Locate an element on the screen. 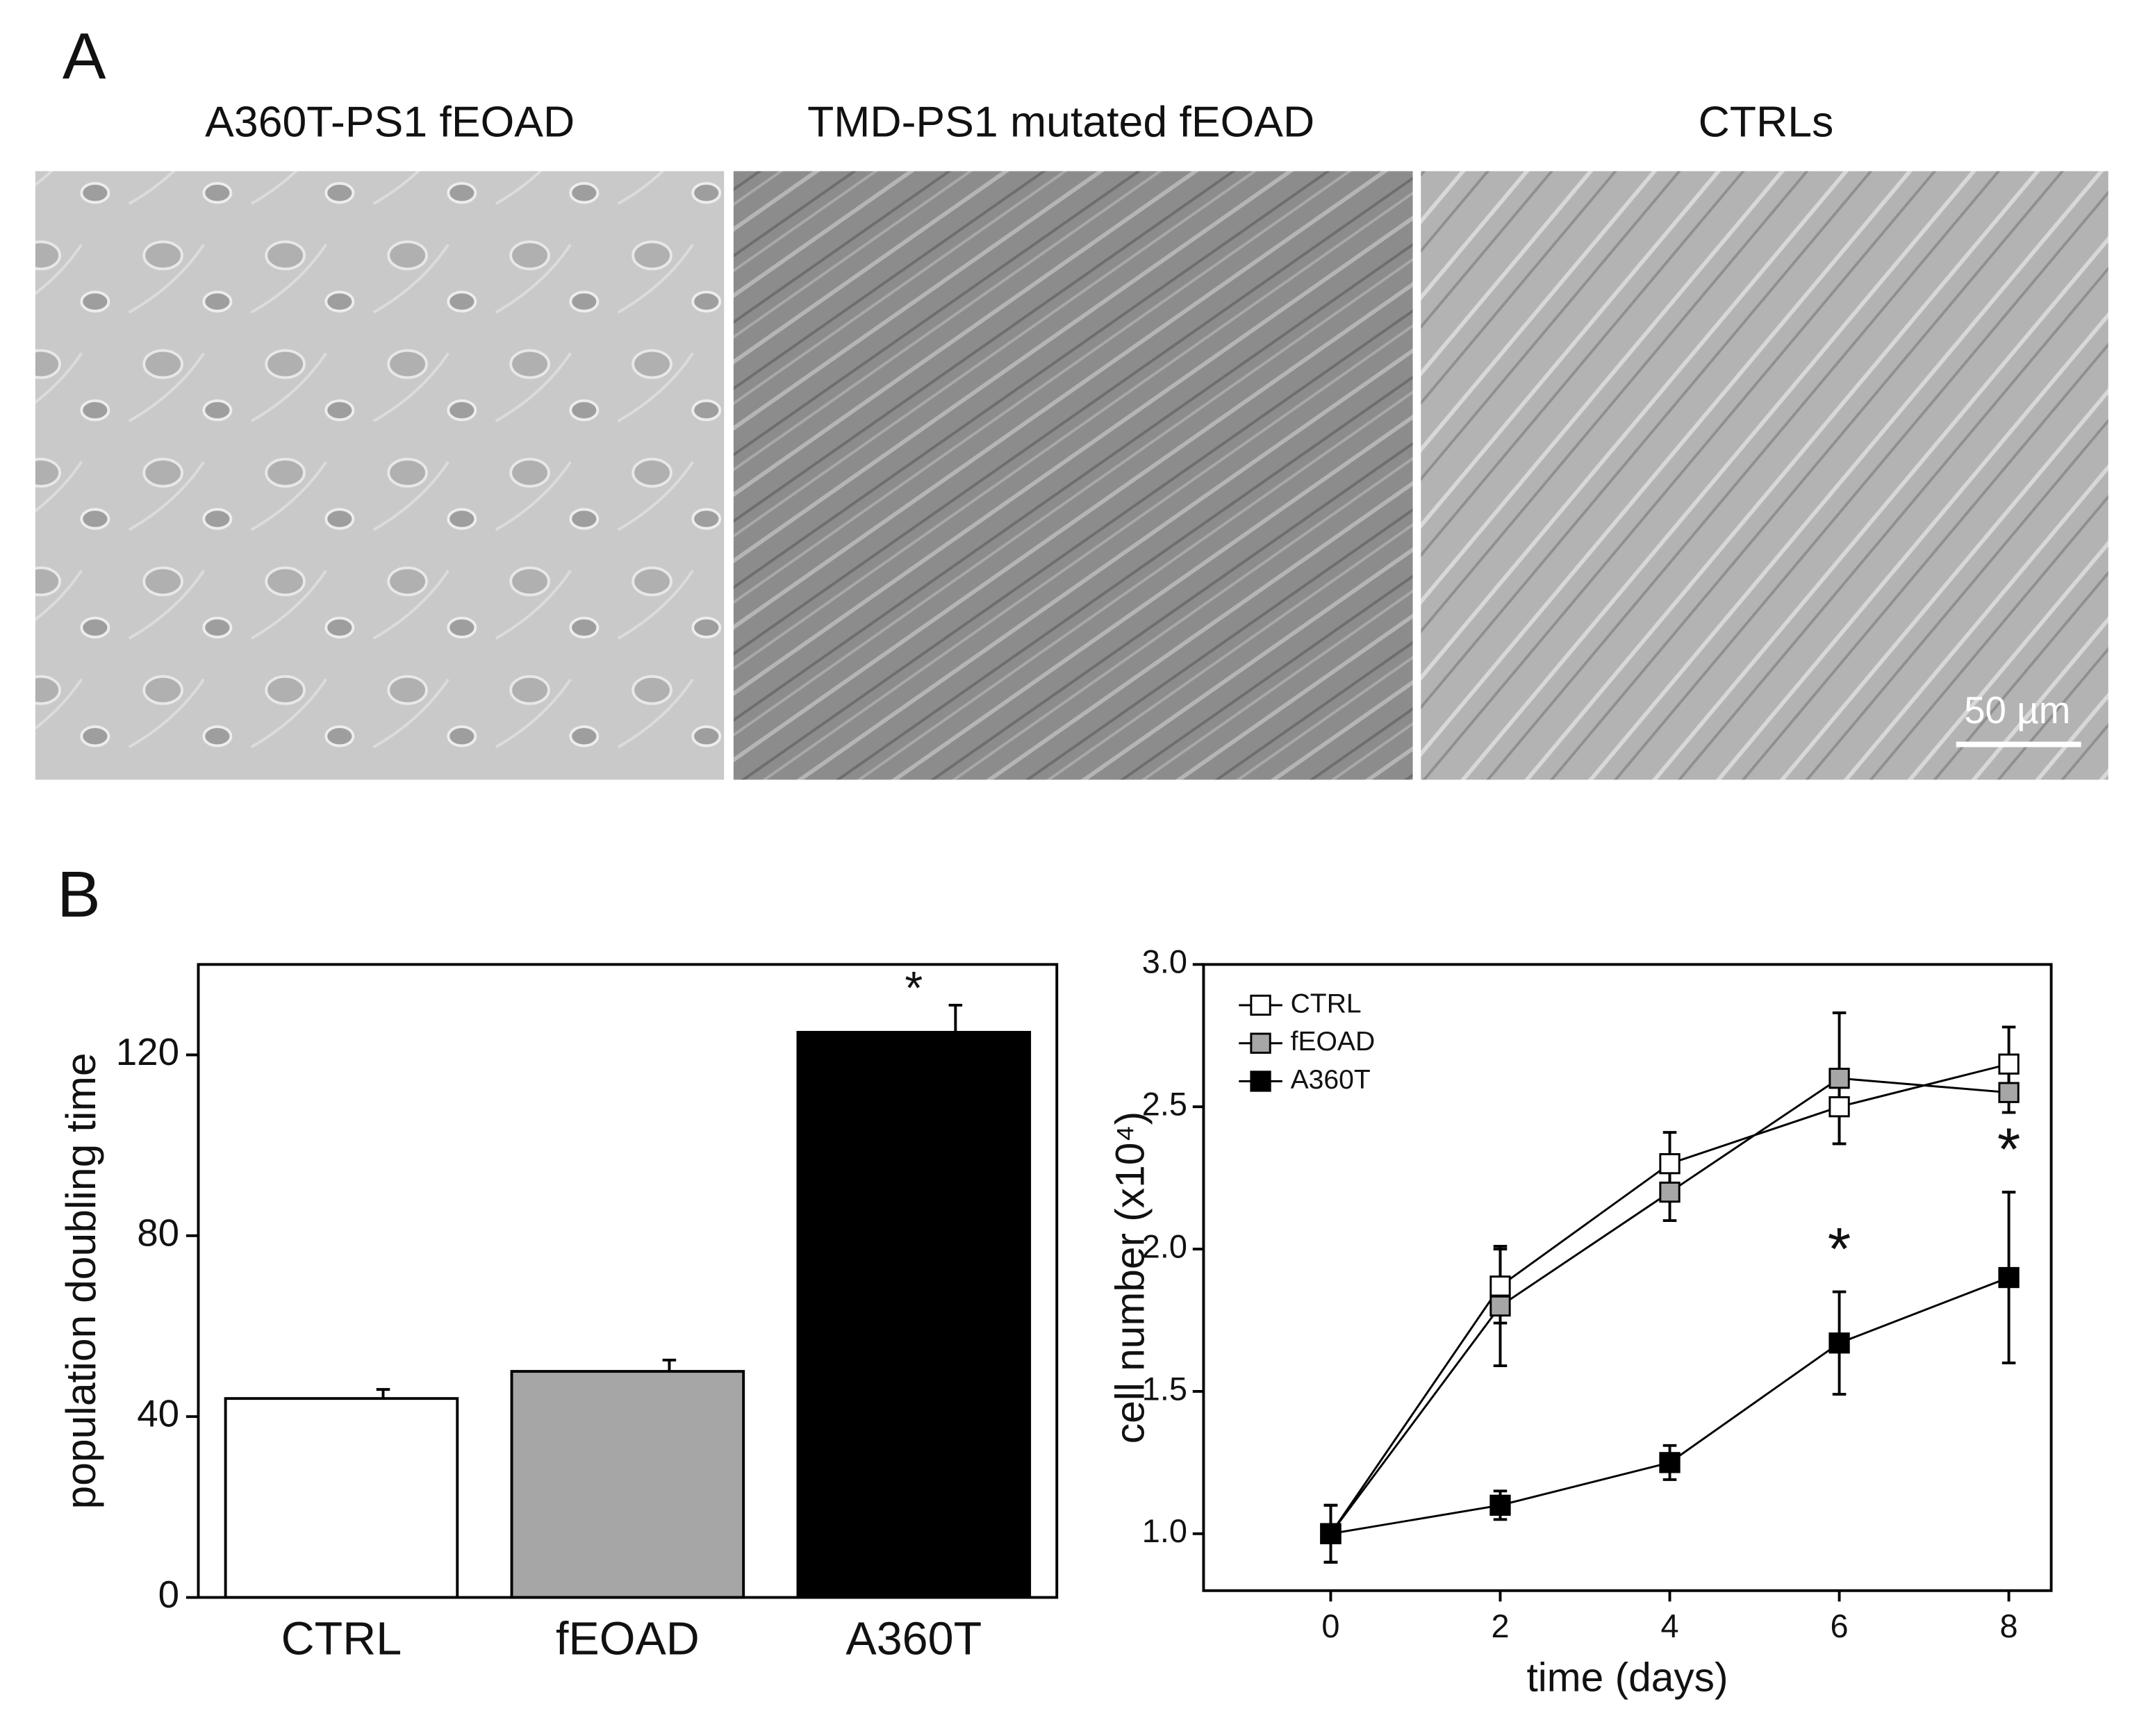 The width and height of the screenshot is (2130, 1736). y-tick-label: 1.5 is located at coordinates (1164, 1389).